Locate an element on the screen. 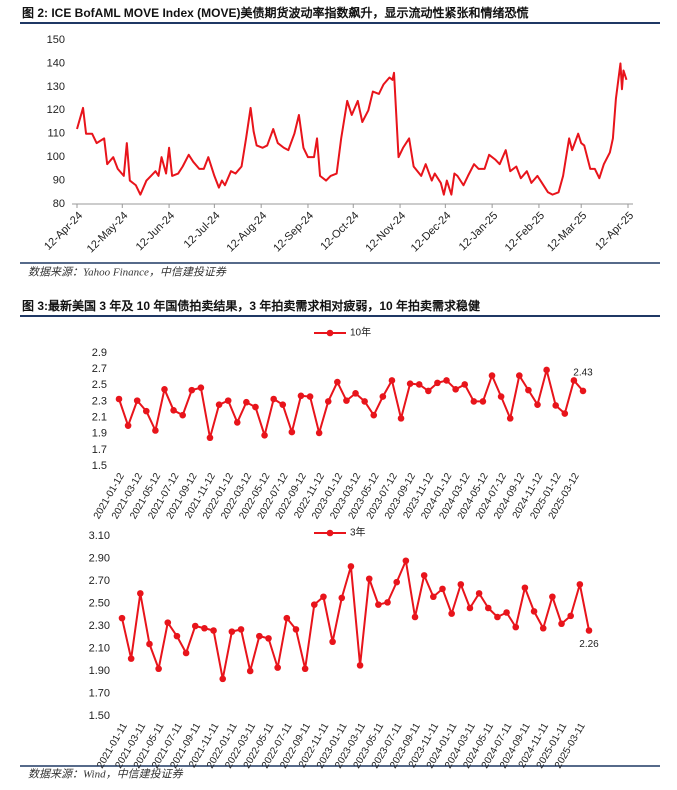 This screenshot has height=790, width=677. y-tick-label: 1.90 is located at coordinates (99, 671).